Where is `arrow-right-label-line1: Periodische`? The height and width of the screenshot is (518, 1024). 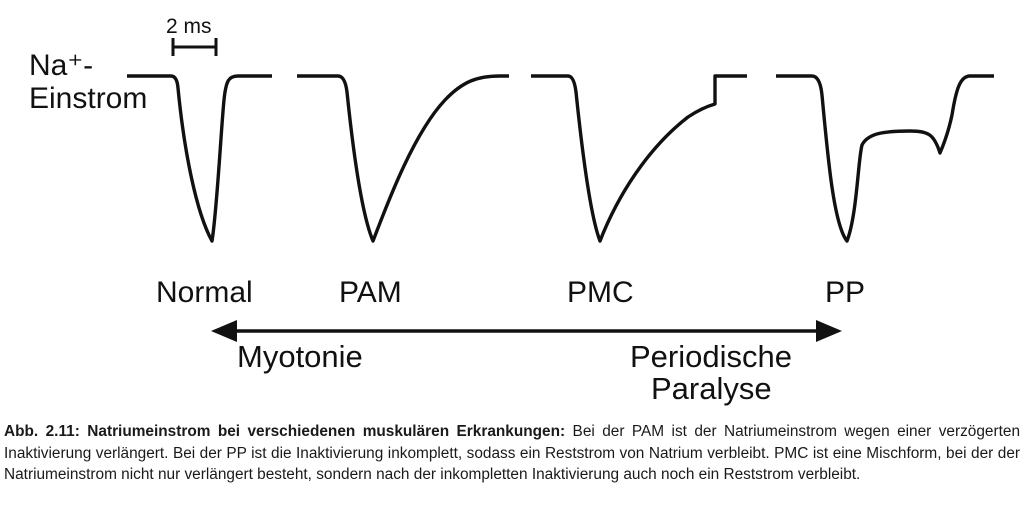
arrow-right-label-line1: Periodische is located at coordinates (711, 356).